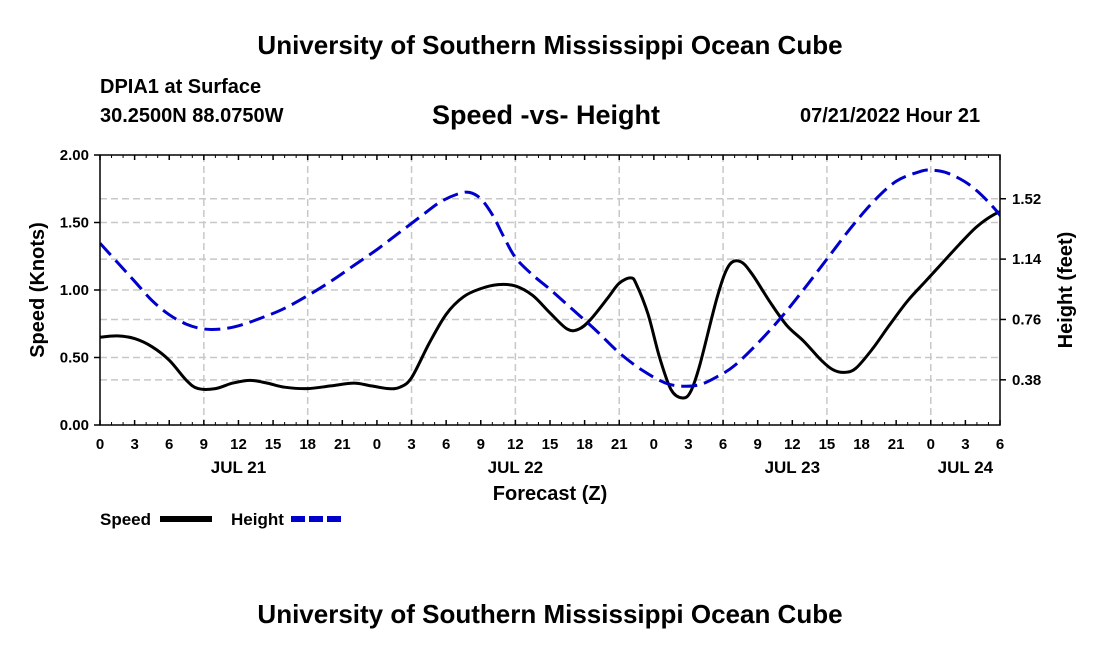 This screenshot has height=650, width=1100. Describe the element at coordinates (238, 467) in the screenshot. I see `date-label: JUL 21` at that location.